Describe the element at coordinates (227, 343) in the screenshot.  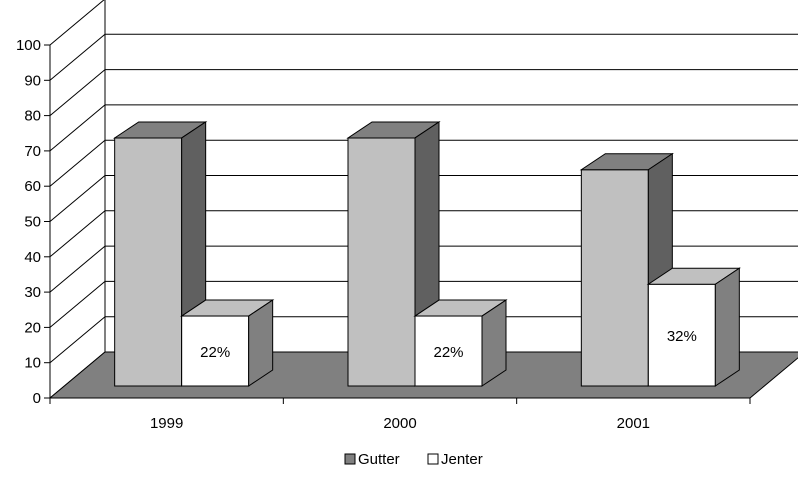
I see `bar-jenter-1999: 22%` at that location.